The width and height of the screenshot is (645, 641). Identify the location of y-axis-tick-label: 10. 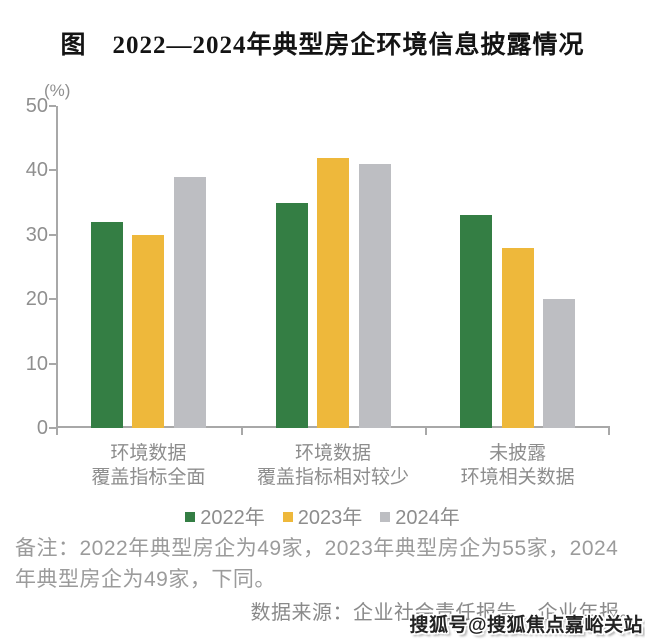
(36, 363).